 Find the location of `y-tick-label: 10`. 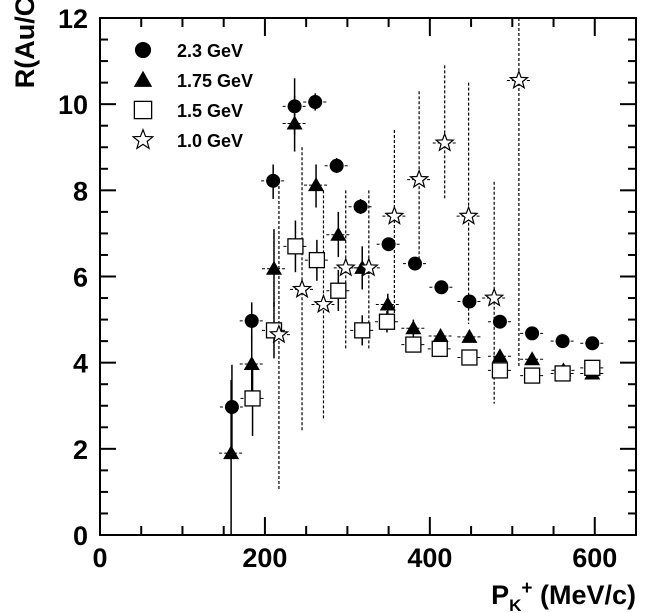

y-tick-label: 10 is located at coordinates (73, 105).